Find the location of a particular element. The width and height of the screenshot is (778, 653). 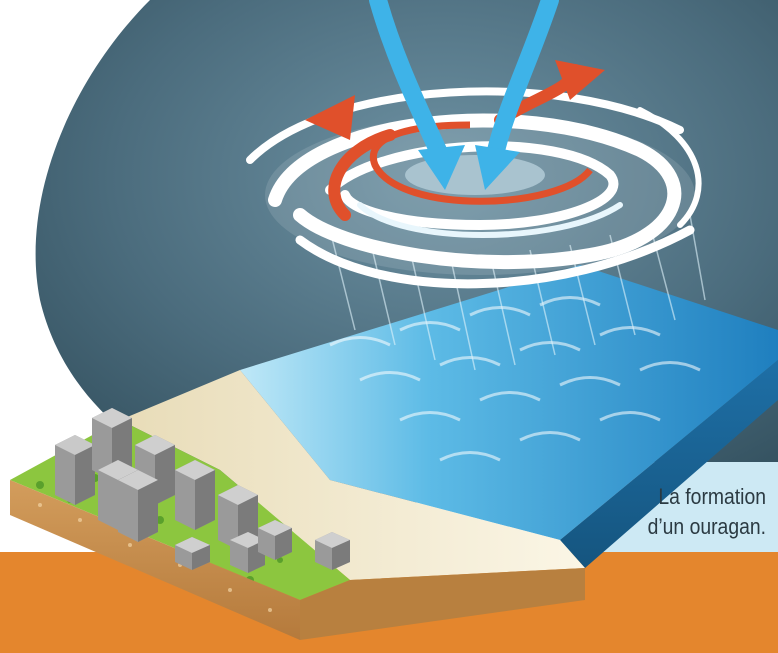

ocean-waves is located at coordinates (515, 379).